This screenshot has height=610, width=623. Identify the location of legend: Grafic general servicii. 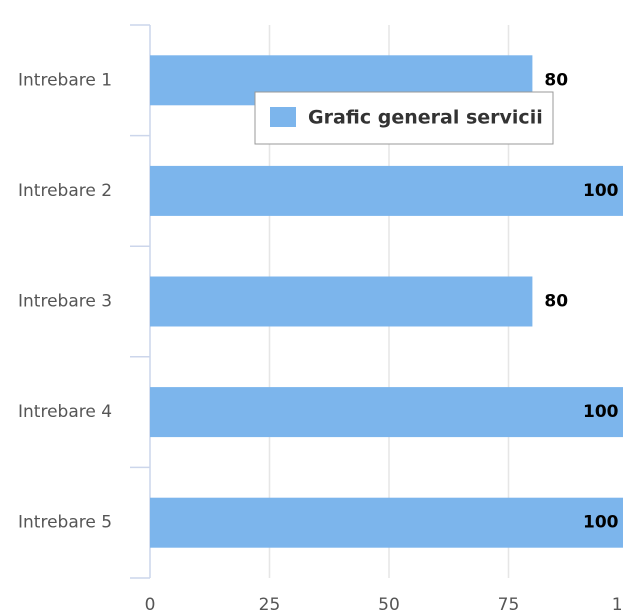
(404, 118).